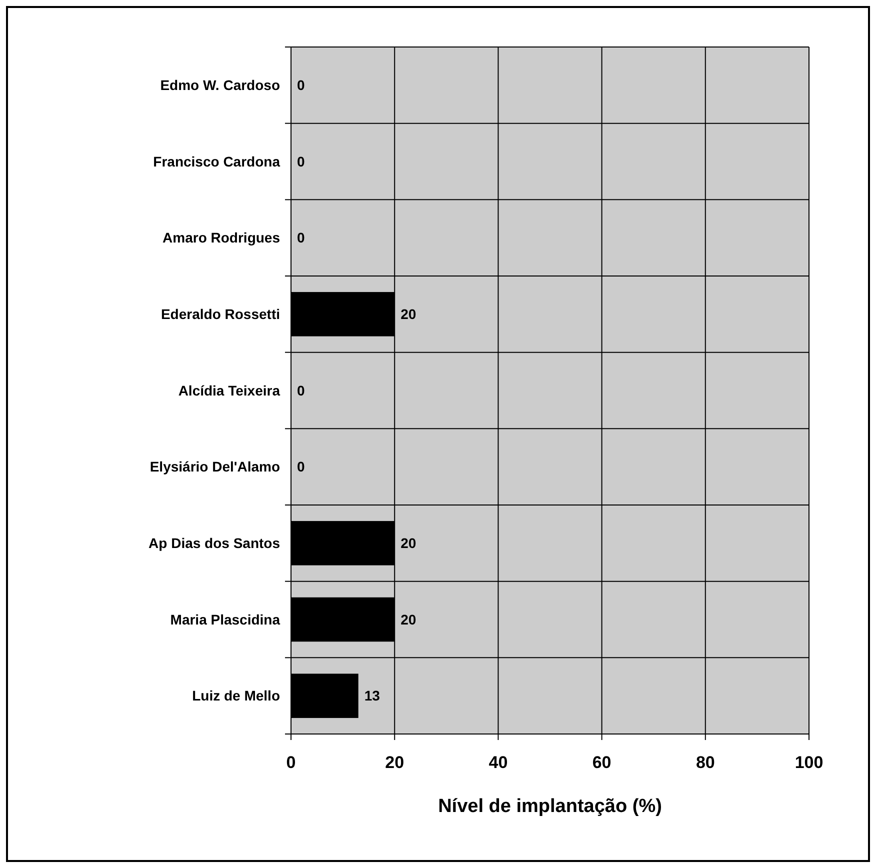 This screenshot has height=868, width=876. What do you see at coordinates (215, 466) in the screenshot?
I see `y-tick-label: Elysiário Del'Alamo` at bounding box center [215, 466].